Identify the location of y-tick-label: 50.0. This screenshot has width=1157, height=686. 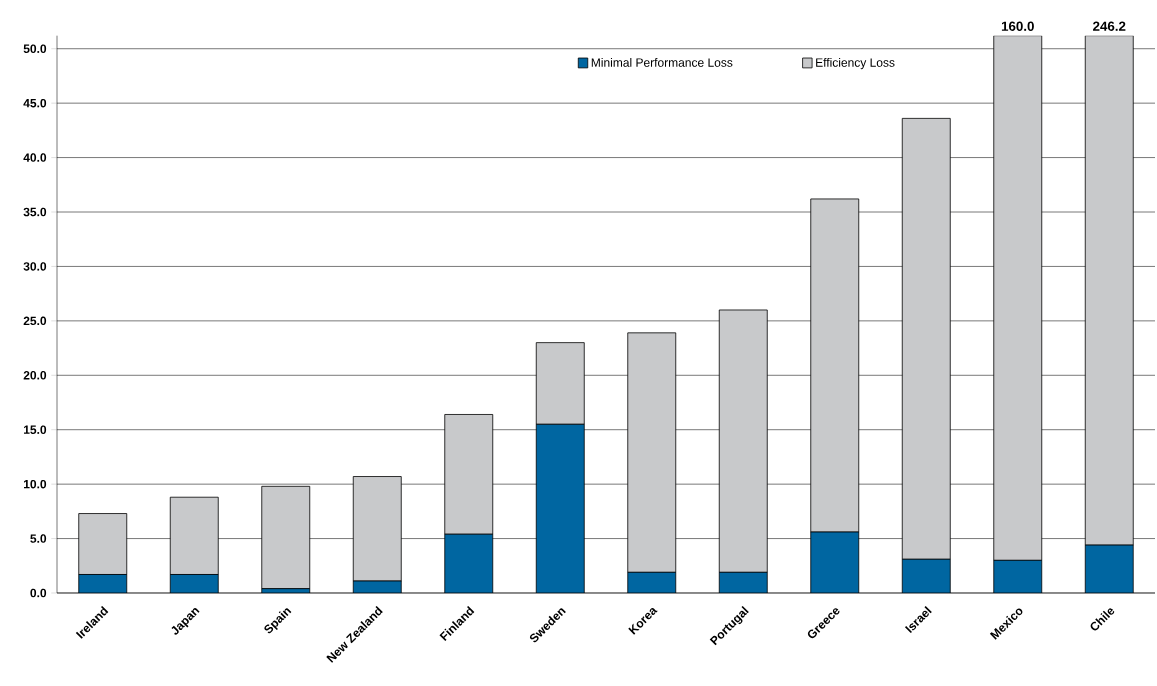
(35, 48).